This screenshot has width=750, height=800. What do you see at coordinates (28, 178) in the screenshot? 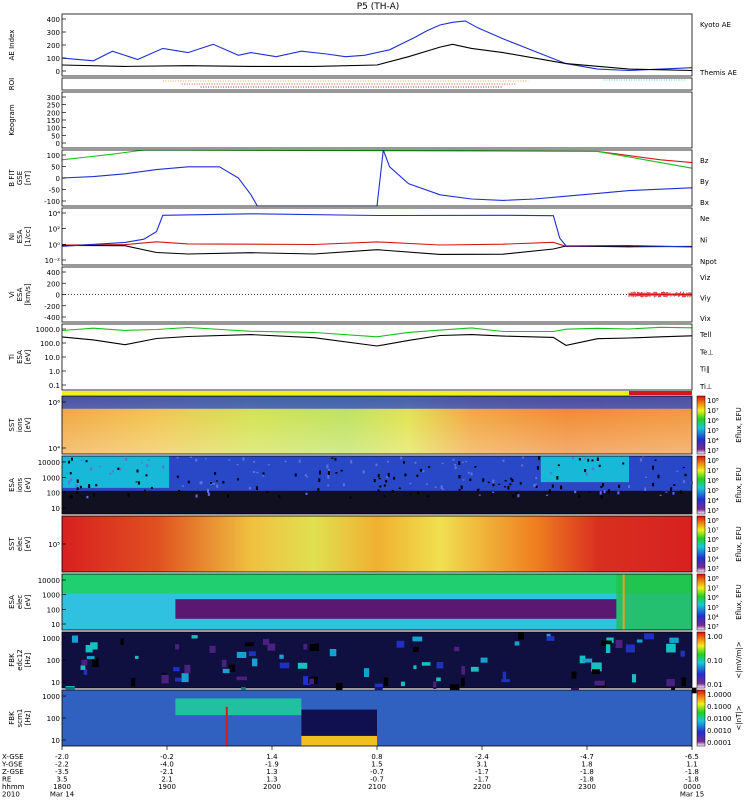
I see `y-axis-label-line: [nT]` at bounding box center [28, 178].